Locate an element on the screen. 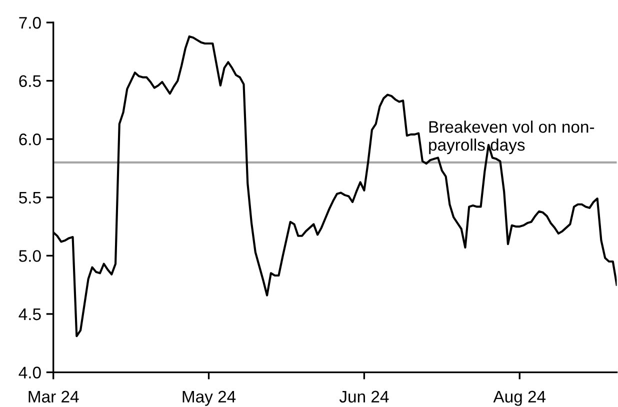 This screenshot has width=618, height=407. x-tick-label: Jun 24 is located at coordinates (364, 396).